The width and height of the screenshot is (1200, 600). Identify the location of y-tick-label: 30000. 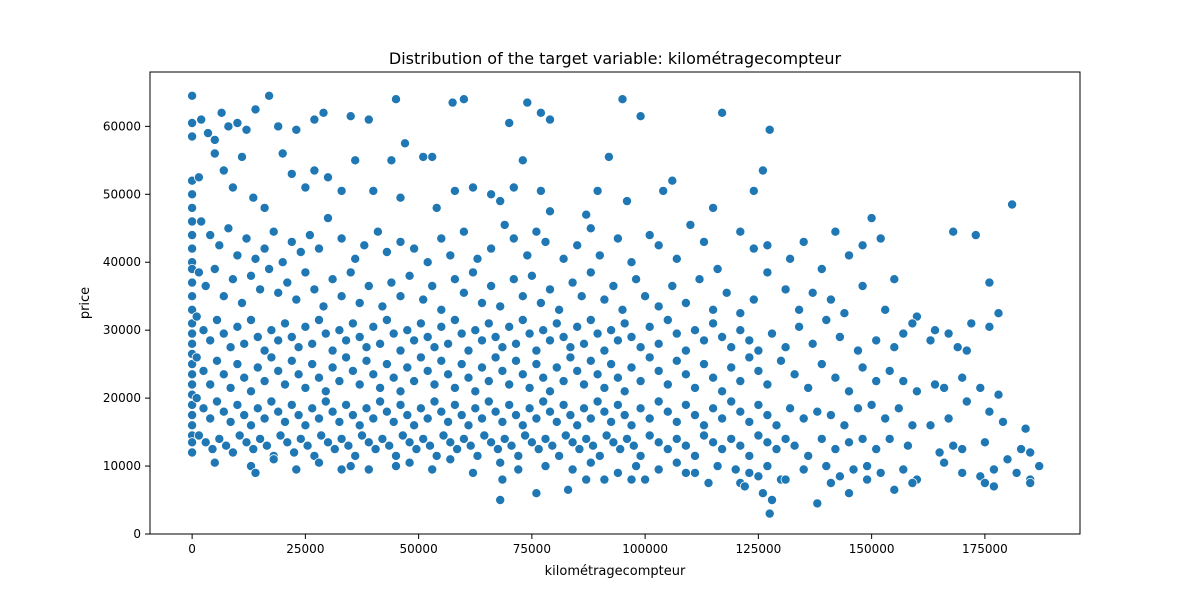
(122, 330).